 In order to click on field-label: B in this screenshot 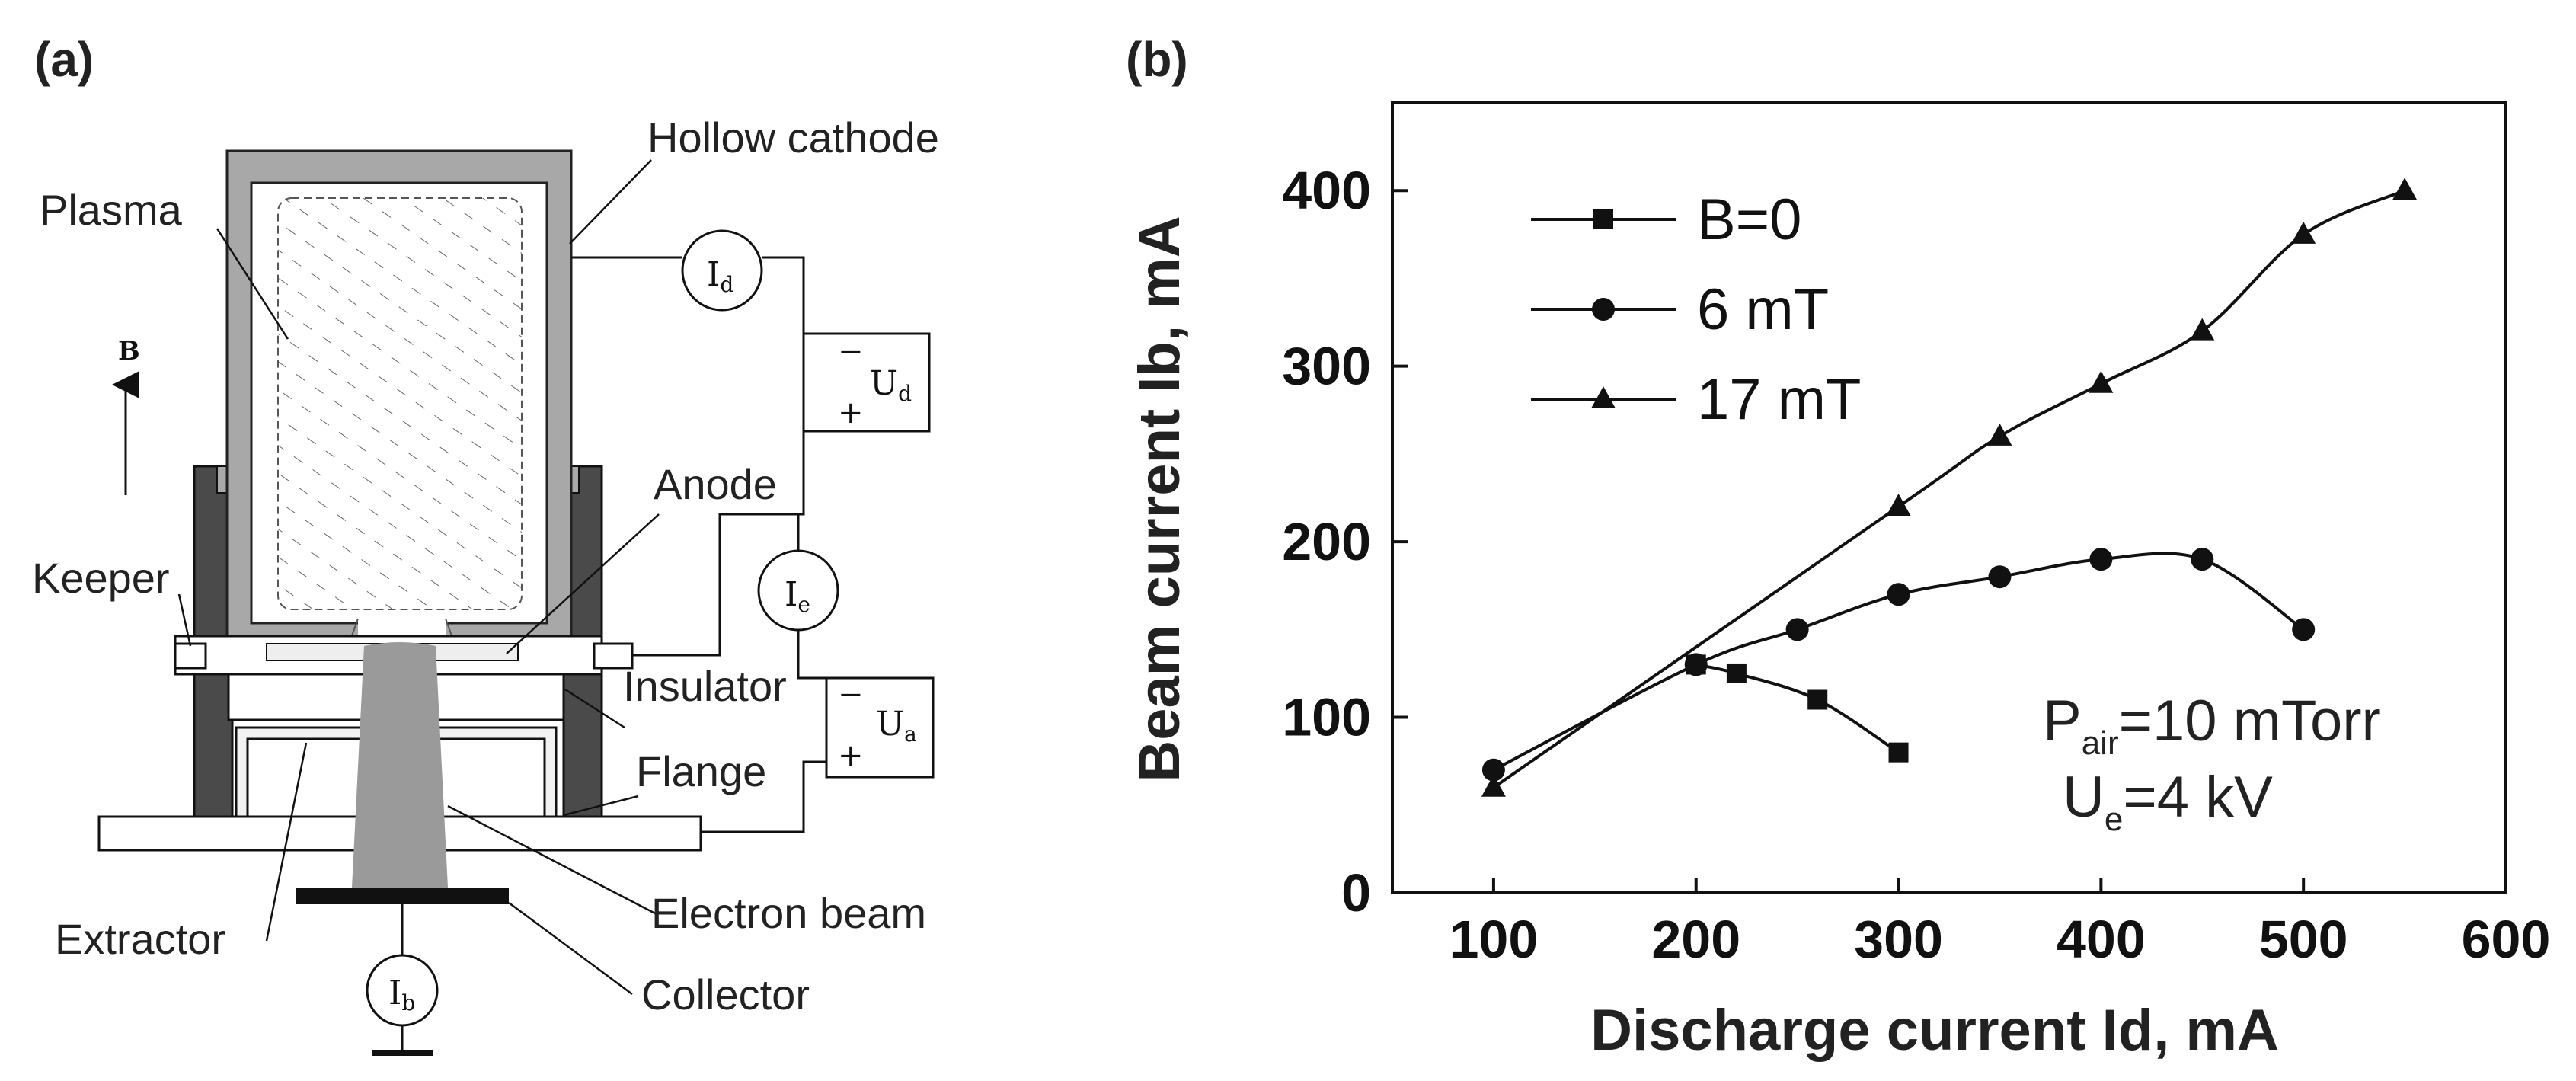, I will do `click(129, 351)`.